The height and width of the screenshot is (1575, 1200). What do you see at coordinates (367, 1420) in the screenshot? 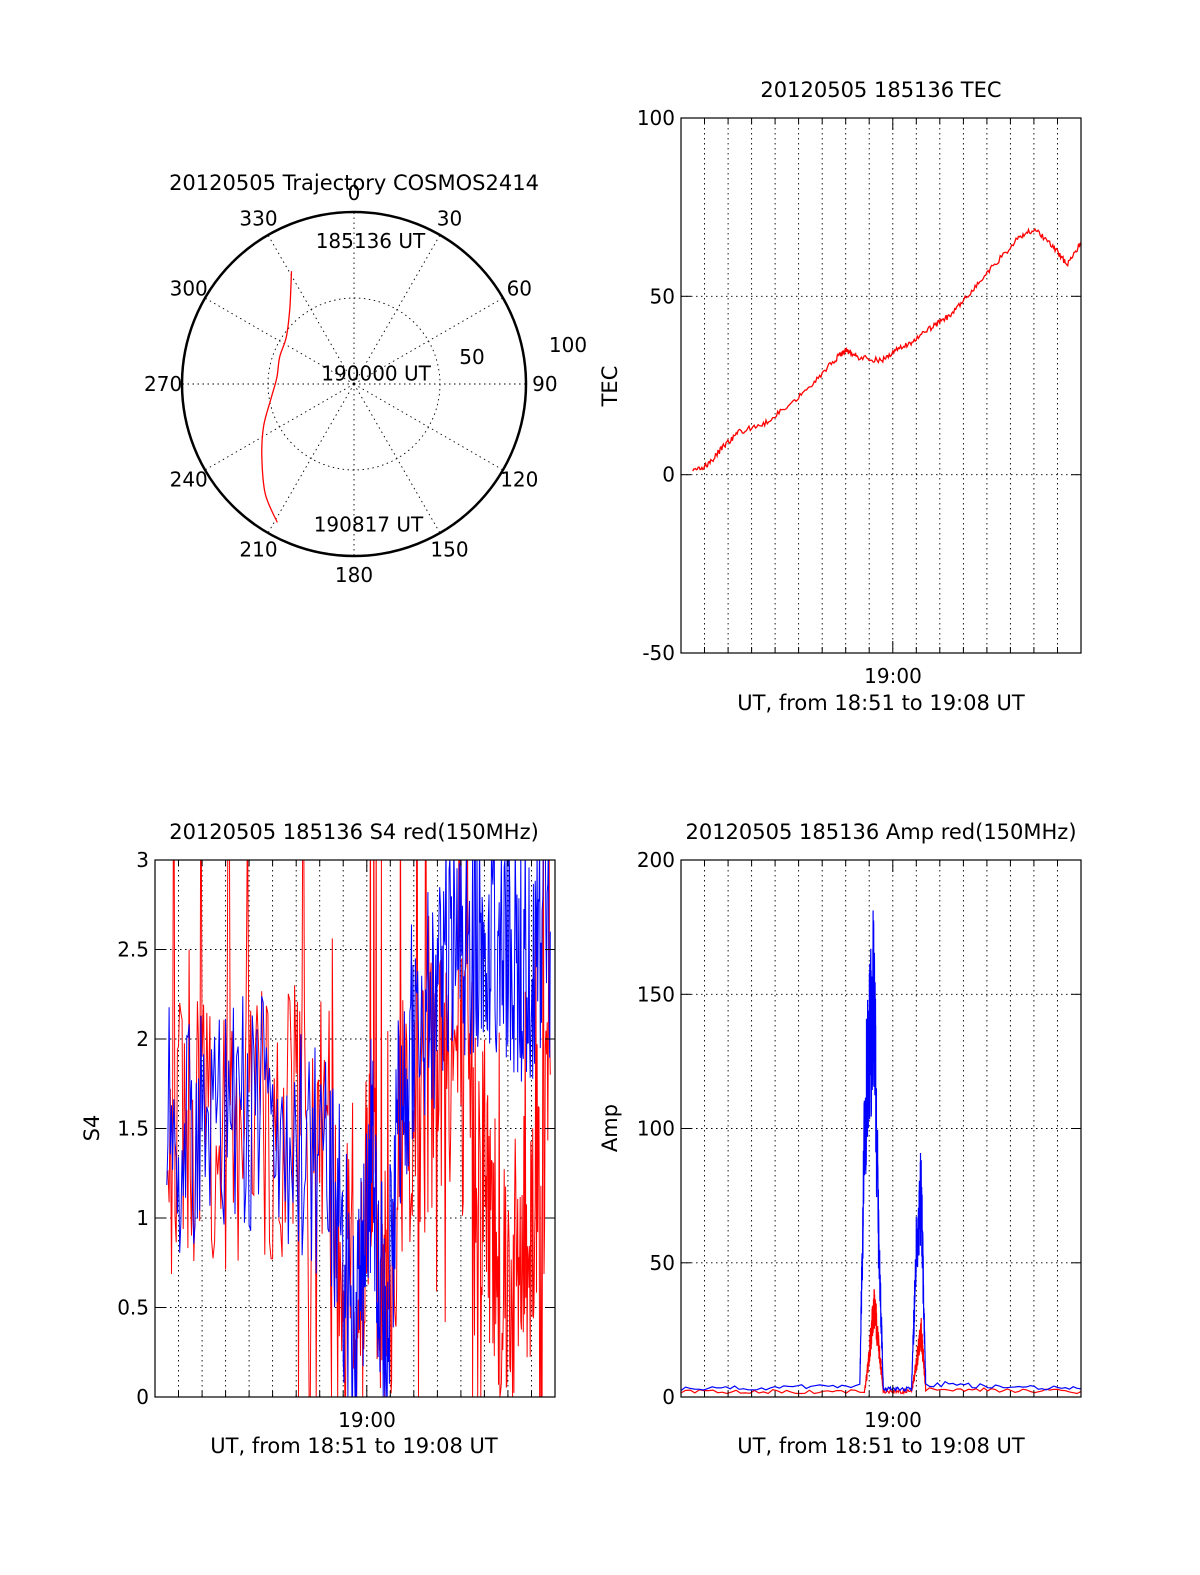
I see `s4-x-tick-label: 19:00` at bounding box center [367, 1420].